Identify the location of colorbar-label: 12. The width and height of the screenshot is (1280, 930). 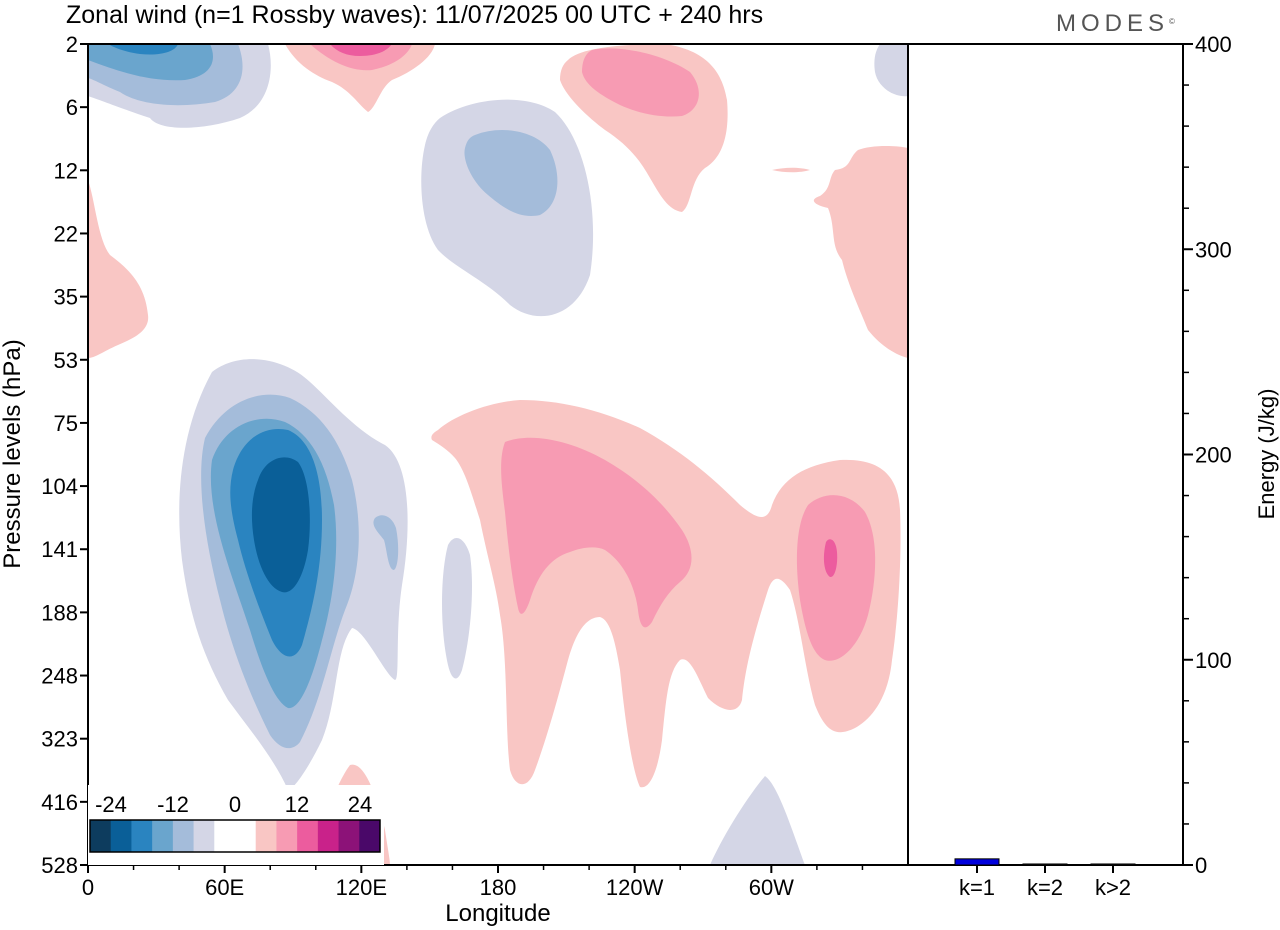
(297, 804).